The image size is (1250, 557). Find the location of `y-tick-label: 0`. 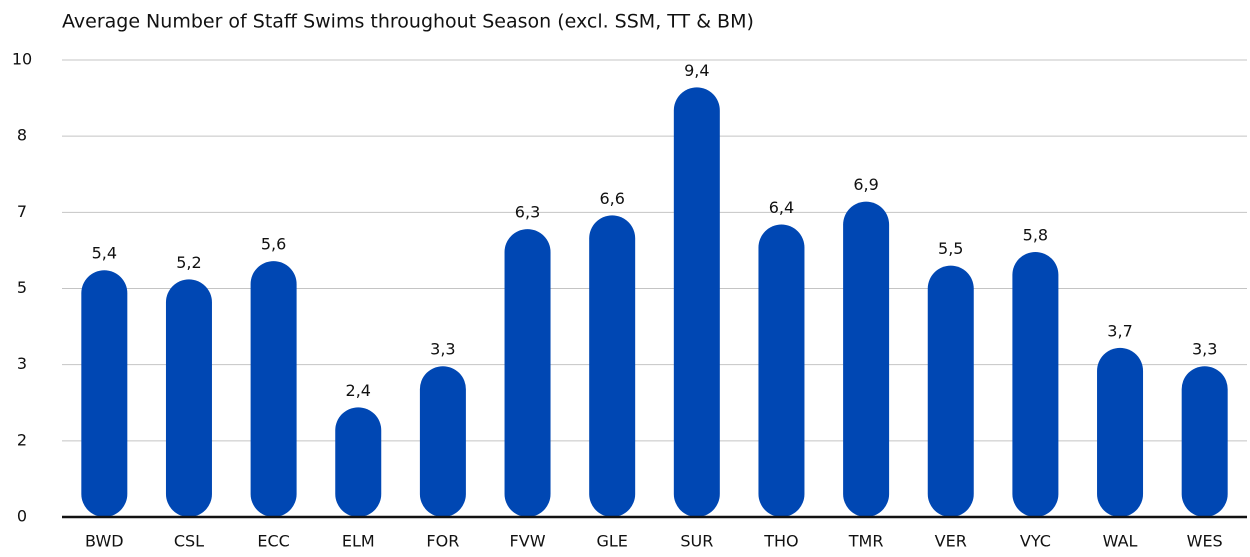

y-tick-label: 0 is located at coordinates (22, 516).